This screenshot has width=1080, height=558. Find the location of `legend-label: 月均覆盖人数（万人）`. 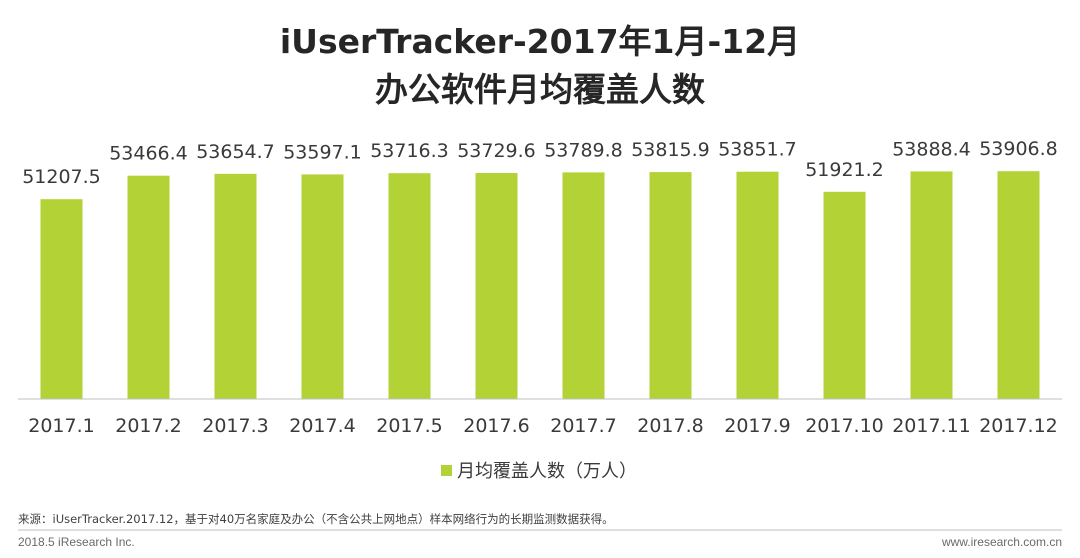

legend-label: 月均覆盖人数（万人） is located at coordinates (547, 471).